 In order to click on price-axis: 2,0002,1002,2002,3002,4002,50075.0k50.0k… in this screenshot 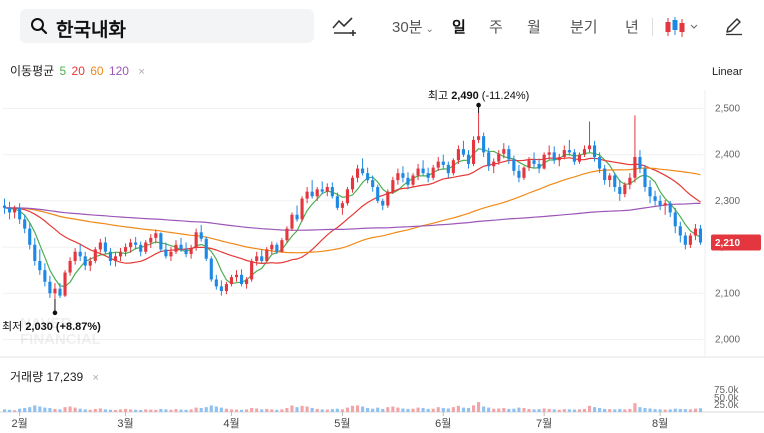, I will do `click(727, 257)`.